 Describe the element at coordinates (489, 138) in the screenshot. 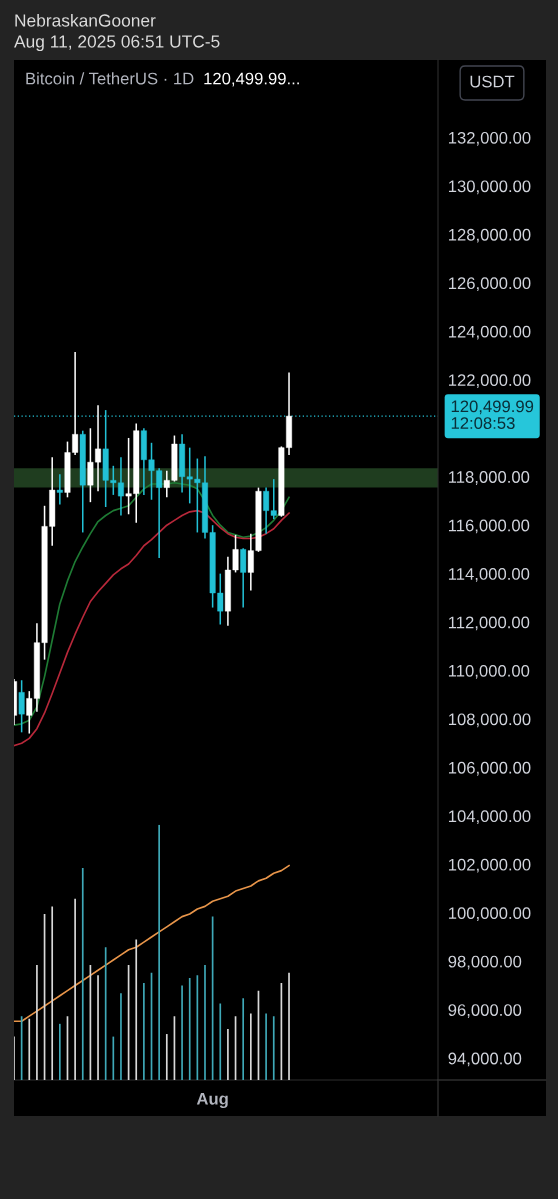

I see `y-tick-label: 132,000.00` at that location.